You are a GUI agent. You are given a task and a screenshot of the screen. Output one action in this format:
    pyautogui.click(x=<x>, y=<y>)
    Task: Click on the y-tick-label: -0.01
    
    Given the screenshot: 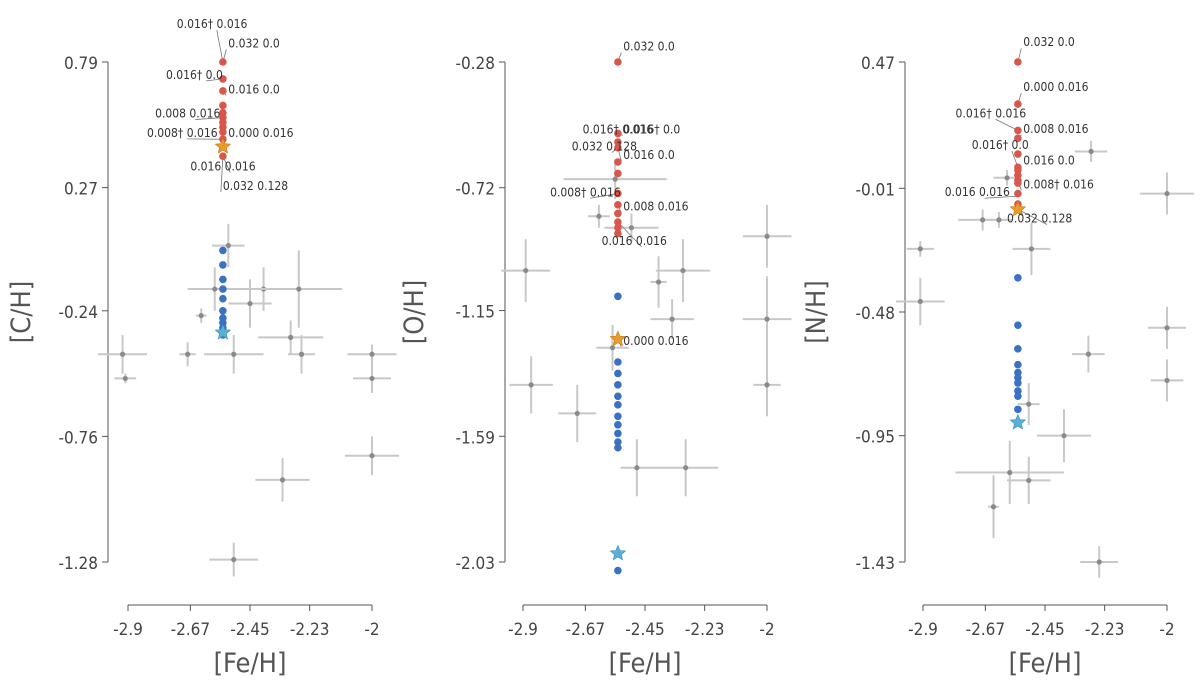 What is the action you would take?
    pyautogui.click(x=875, y=190)
    